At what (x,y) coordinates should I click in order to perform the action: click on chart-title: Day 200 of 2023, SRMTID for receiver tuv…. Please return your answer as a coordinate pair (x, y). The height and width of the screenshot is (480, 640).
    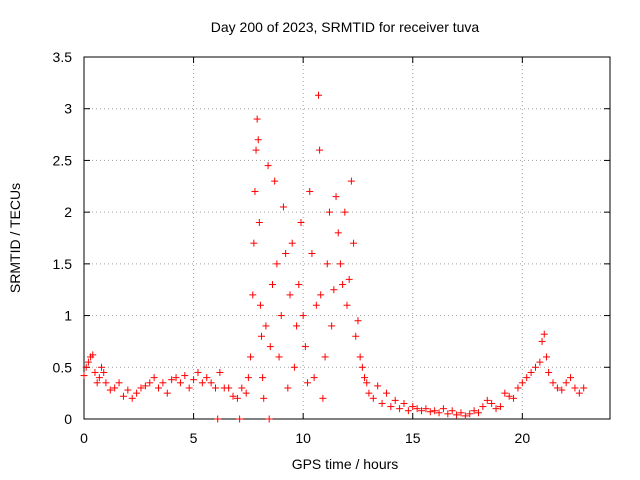
    Looking at the image, I should click on (345, 27).